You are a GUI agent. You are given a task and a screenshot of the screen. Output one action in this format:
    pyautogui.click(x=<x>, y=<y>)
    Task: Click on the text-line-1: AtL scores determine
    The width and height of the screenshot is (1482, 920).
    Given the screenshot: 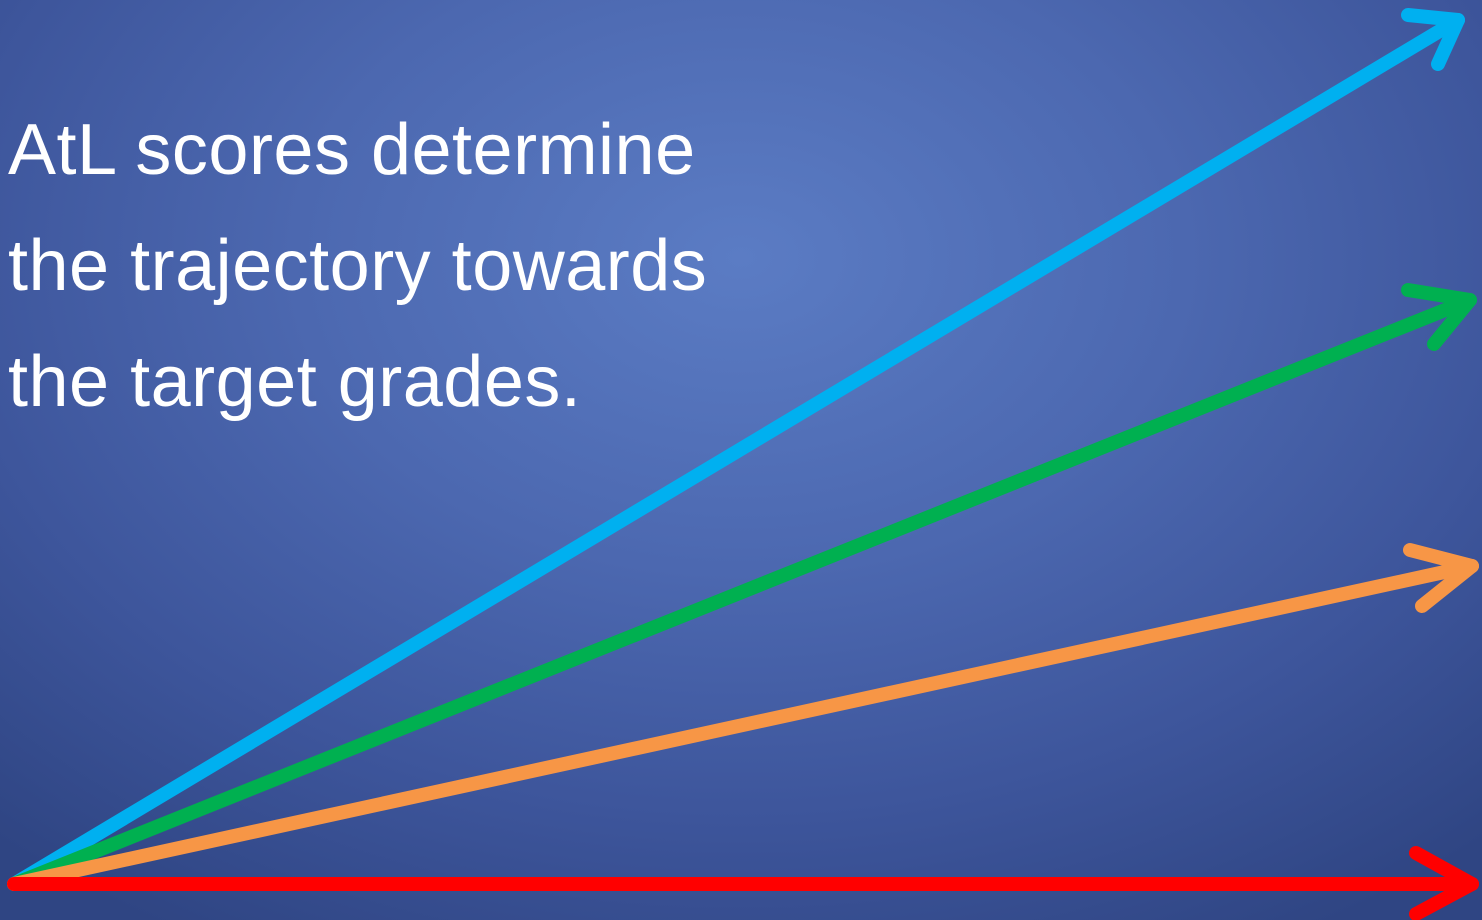 What is the action you would take?
    pyautogui.click(x=352, y=150)
    